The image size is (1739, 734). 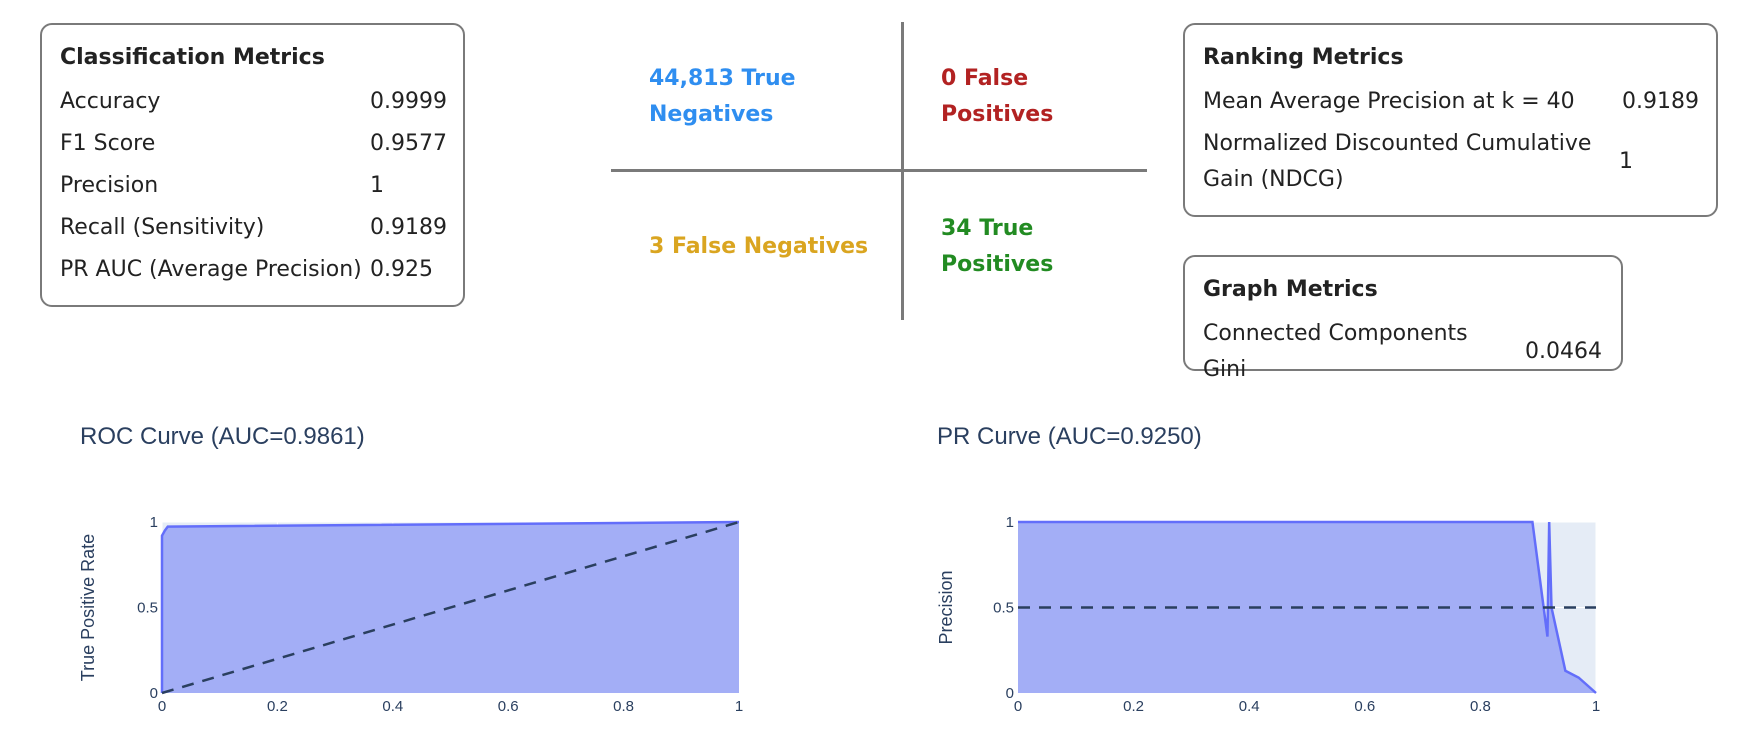 I want to click on metric-value: 0.0464, so click(x=1563, y=351).